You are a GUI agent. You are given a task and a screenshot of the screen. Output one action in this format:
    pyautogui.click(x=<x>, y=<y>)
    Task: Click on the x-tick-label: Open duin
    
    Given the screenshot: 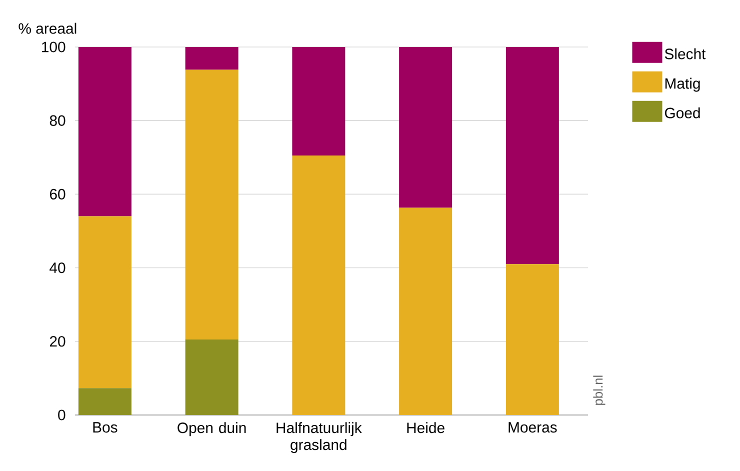 What is the action you would take?
    pyautogui.click(x=212, y=429)
    